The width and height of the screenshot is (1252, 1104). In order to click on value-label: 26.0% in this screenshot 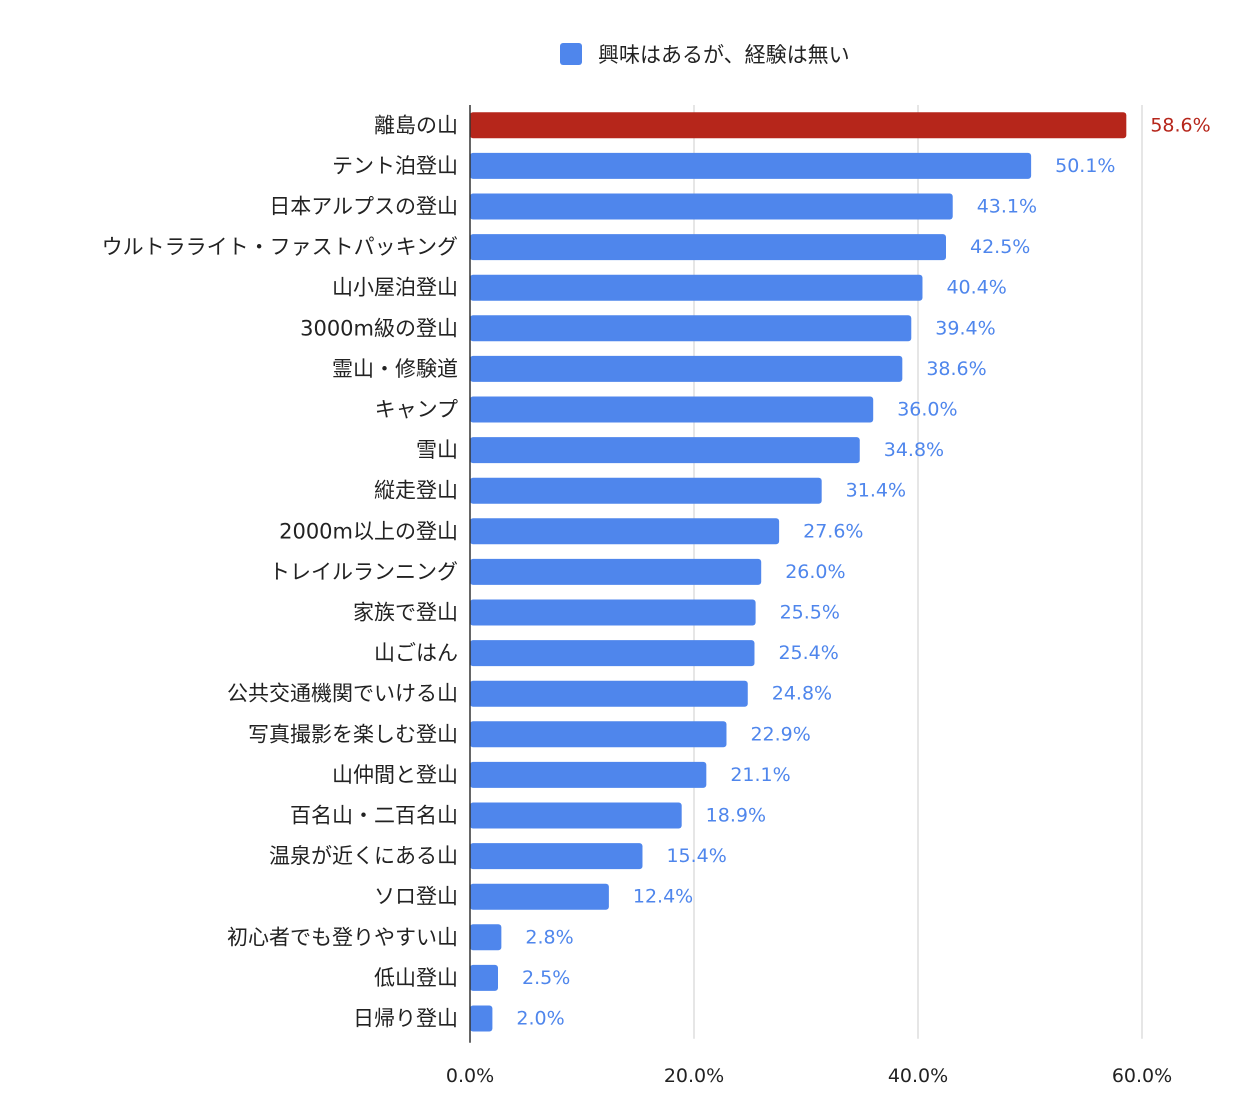, I will do `click(815, 572)`.